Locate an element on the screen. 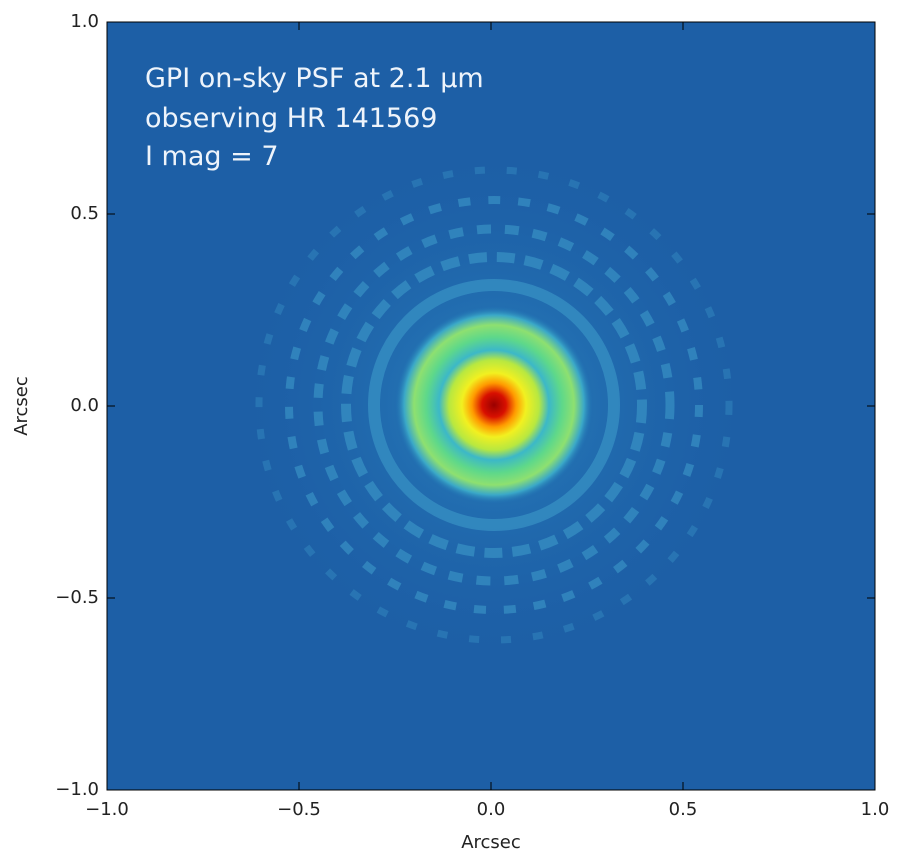 The height and width of the screenshot is (860, 898). y-tick-label: 0.0 is located at coordinates (84, 405).